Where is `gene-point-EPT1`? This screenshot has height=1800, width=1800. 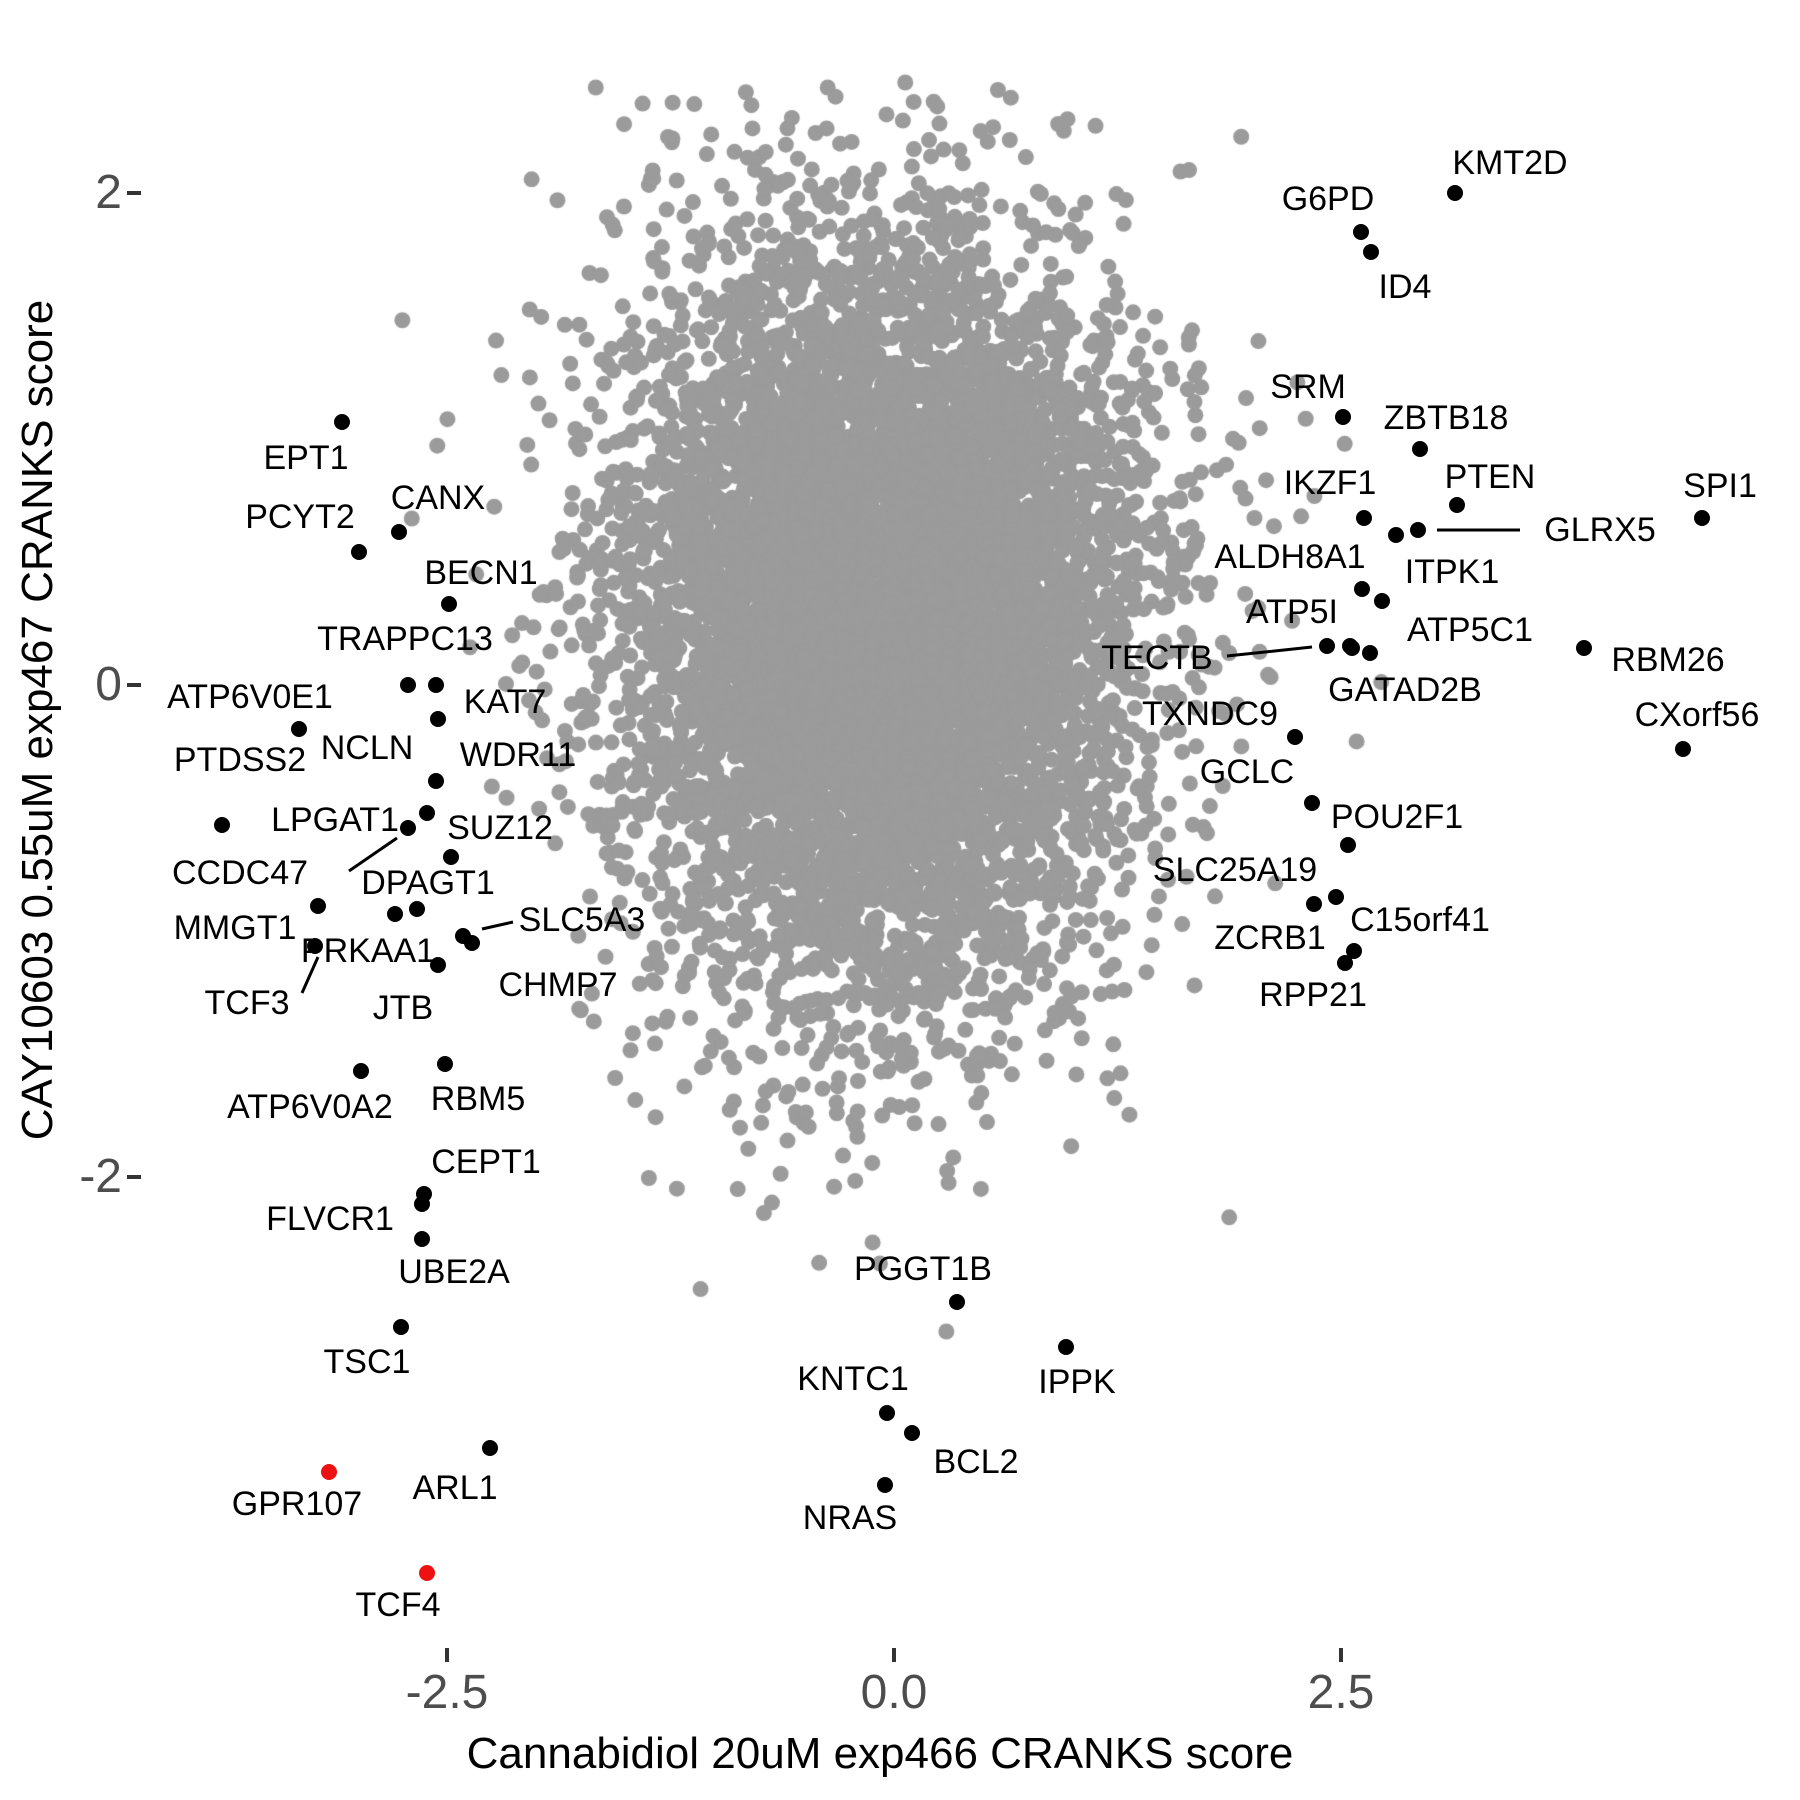
gene-point-EPT1 is located at coordinates (341, 421).